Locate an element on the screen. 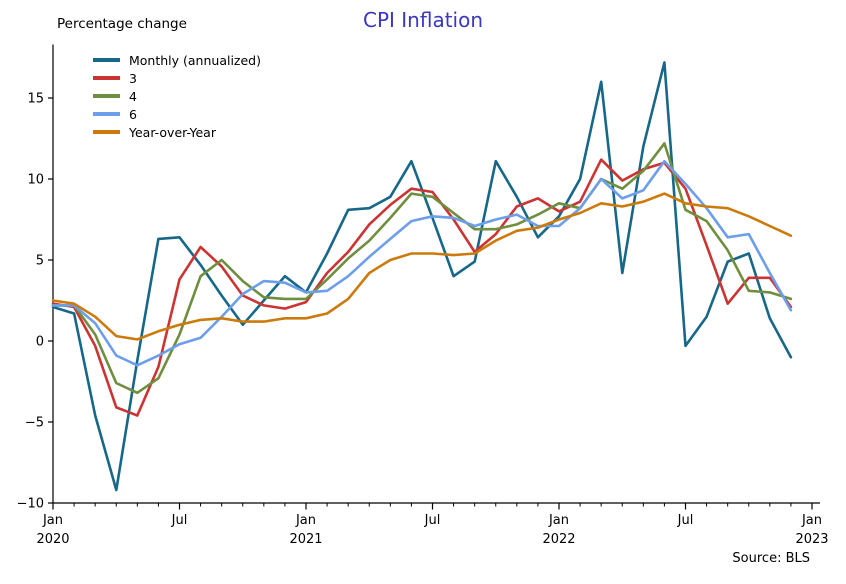 This screenshot has height=584, width=846. y-axis-unit-label: Percentage change is located at coordinates (122, 24).